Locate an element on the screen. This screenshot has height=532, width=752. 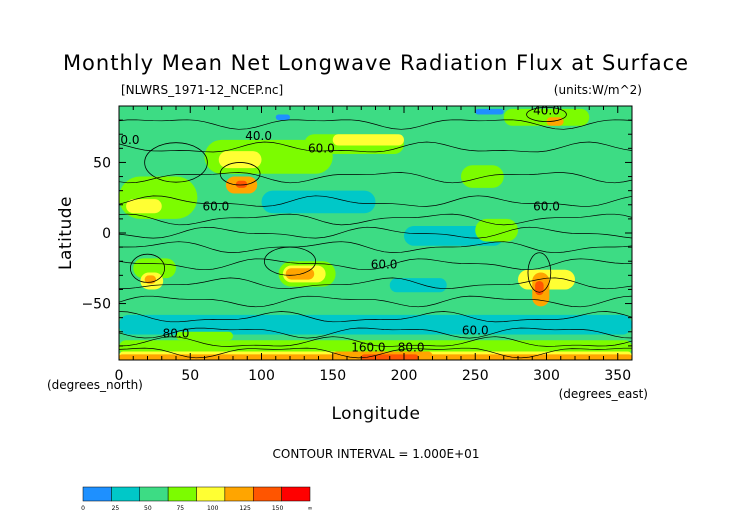
x-tick-label: 0 is located at coordinates (119, 376).